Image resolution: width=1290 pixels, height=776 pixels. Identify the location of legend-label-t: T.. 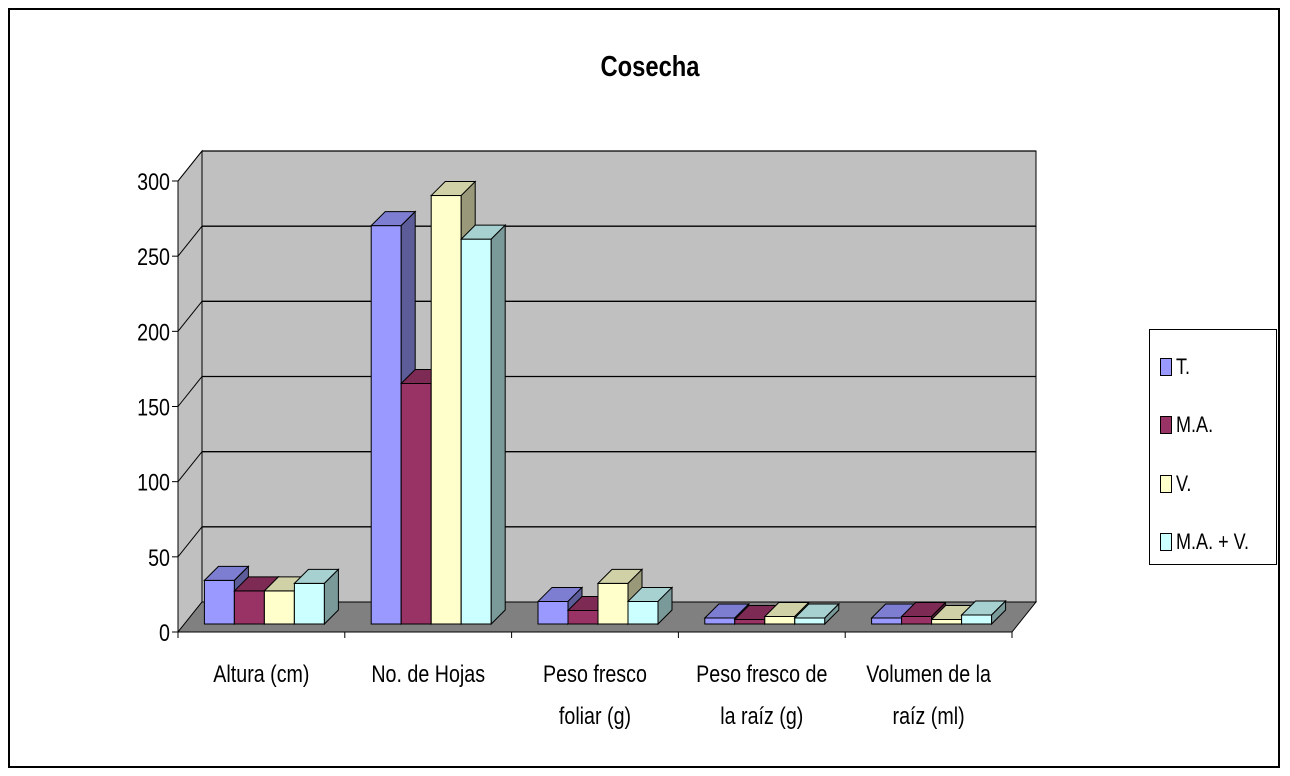
(1183, 366).